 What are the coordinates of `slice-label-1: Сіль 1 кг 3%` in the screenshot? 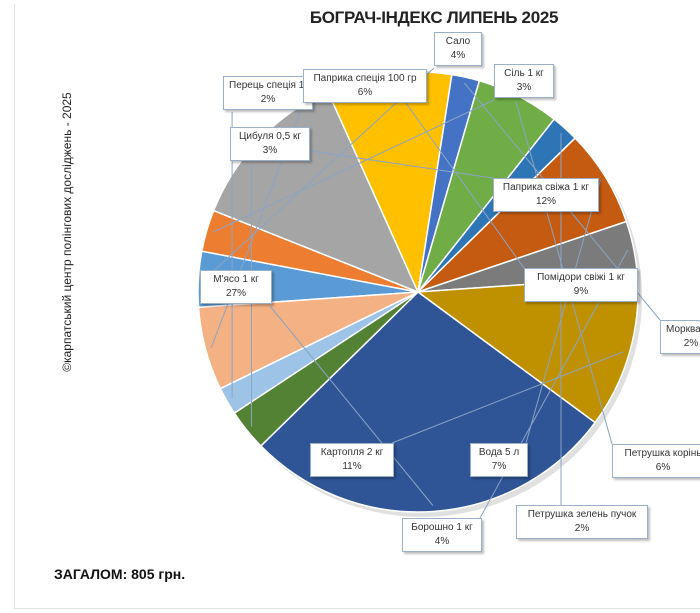 It's located at (524, 81).